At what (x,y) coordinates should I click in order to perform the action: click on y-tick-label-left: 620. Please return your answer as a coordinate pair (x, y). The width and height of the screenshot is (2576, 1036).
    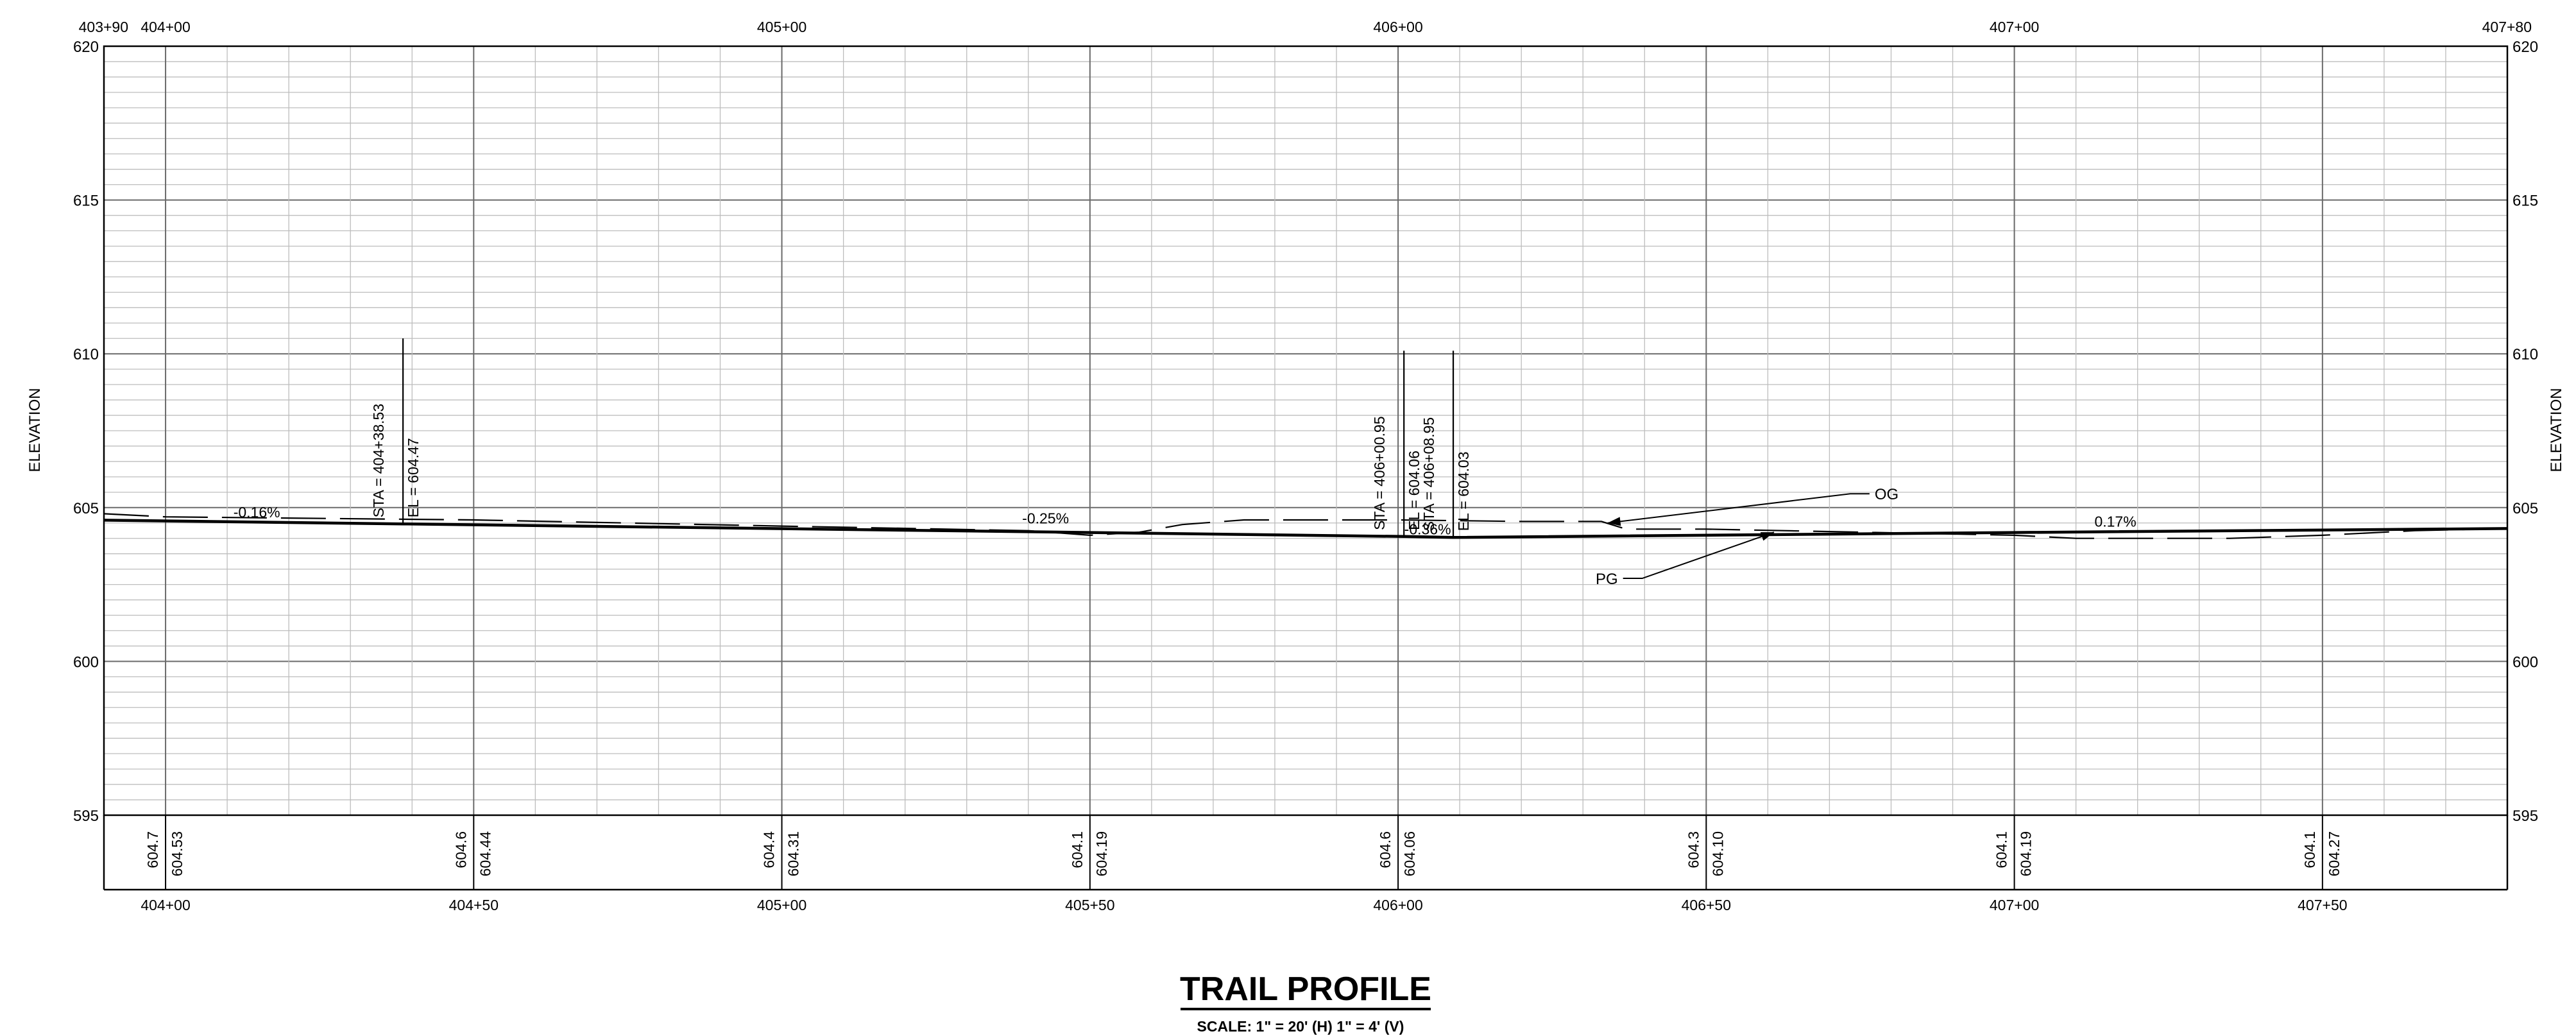
    Looking at the image, I should click on (86, 47).